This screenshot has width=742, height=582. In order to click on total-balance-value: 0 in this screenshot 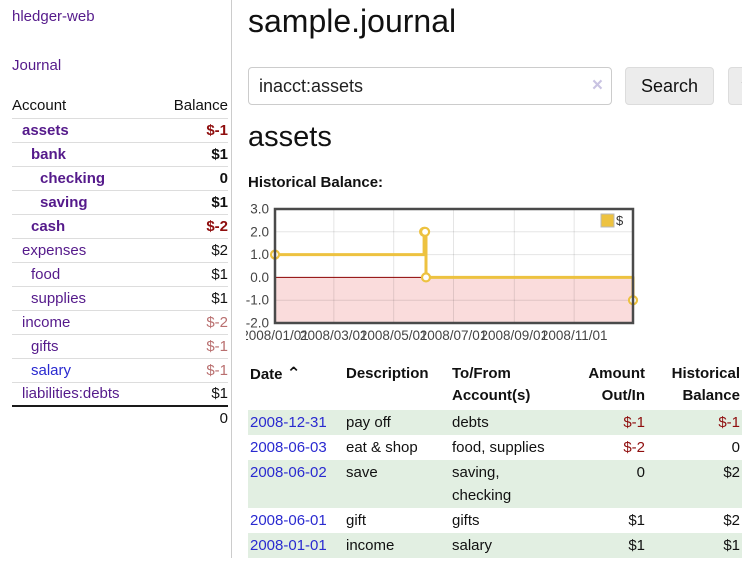, I will do `click(191, 417)`.